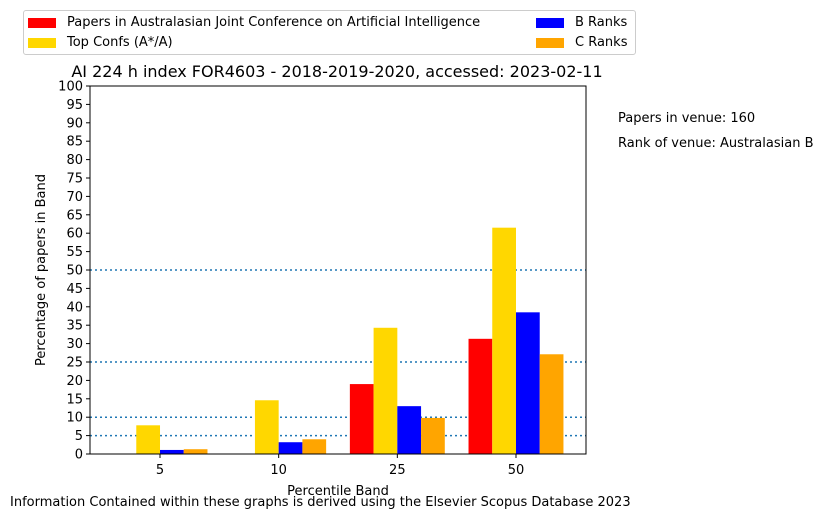 The image size is (836, 520). I want to click on y-tick-label: 50, so click(74, 271).